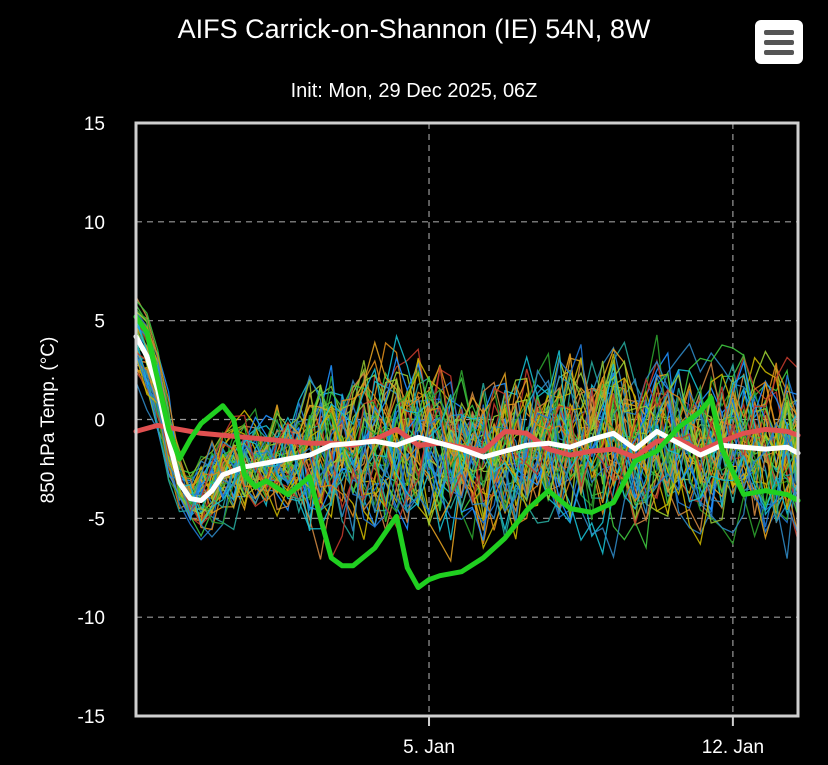  I want to click on y-tick-label: -10, so click(91, 618).